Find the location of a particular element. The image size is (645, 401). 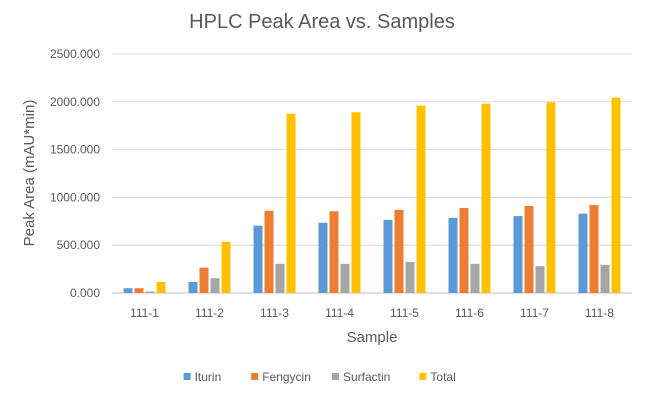

chart-title: HPLC Peak Area vs. Samples is located at coordinates (322, 22).